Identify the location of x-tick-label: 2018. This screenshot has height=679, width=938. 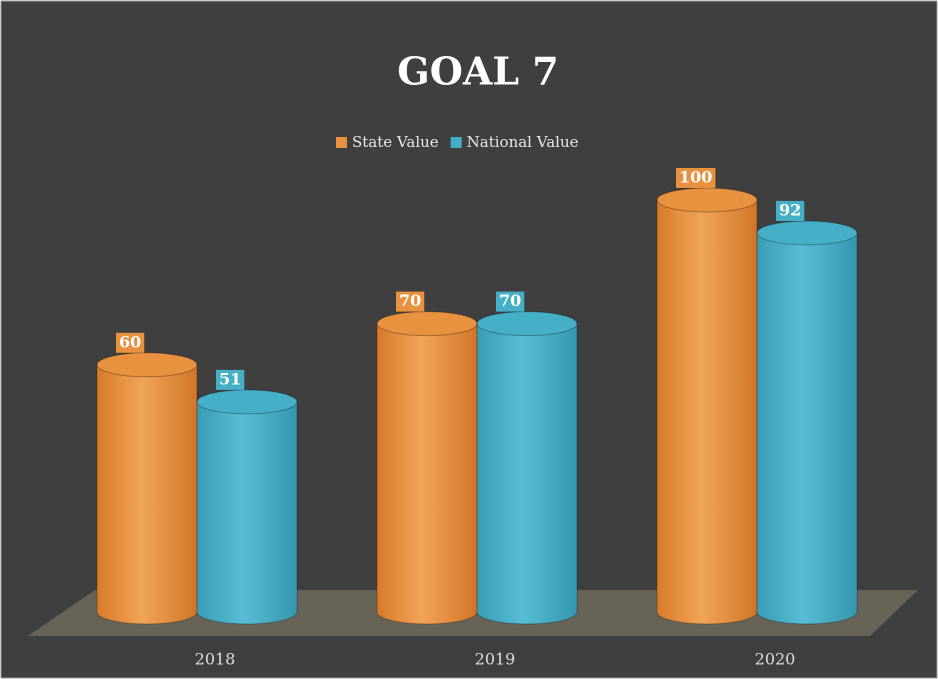
(215, 659).